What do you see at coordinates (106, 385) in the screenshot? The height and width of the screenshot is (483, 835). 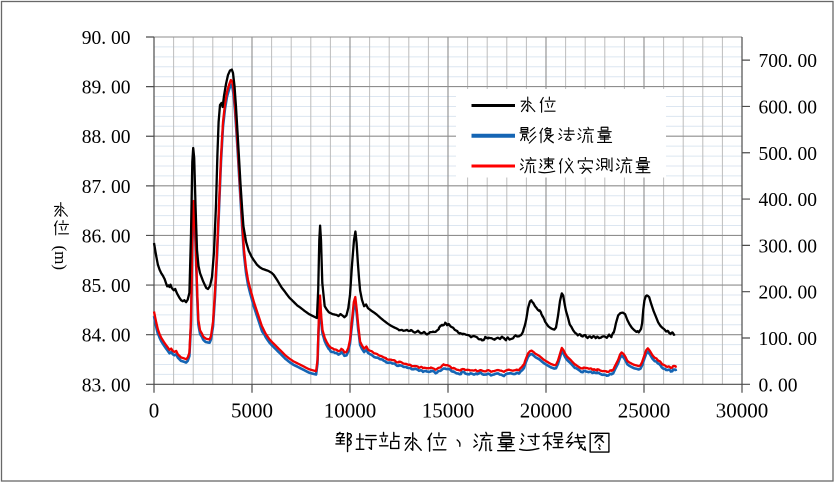 I see `svg-text: 83. 00` at bounding box center [106, 385].